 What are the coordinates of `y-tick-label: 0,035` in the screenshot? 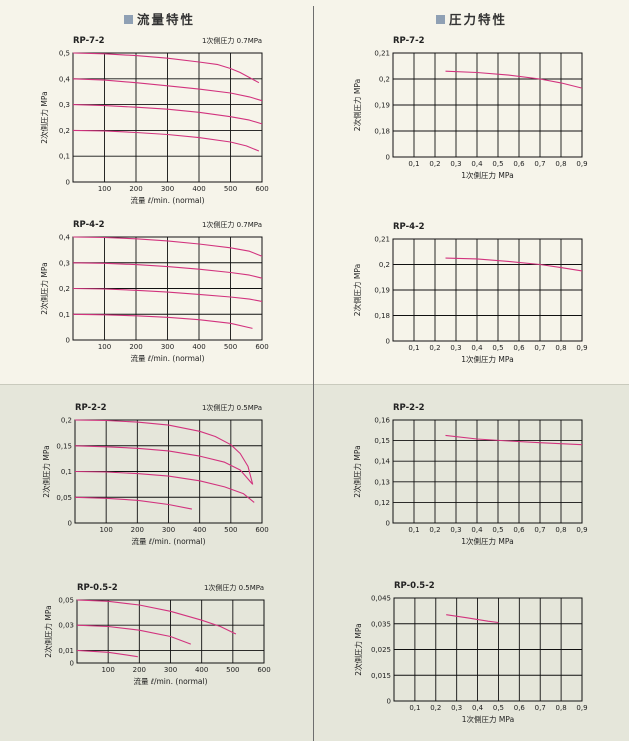 It's located at (381, 624).